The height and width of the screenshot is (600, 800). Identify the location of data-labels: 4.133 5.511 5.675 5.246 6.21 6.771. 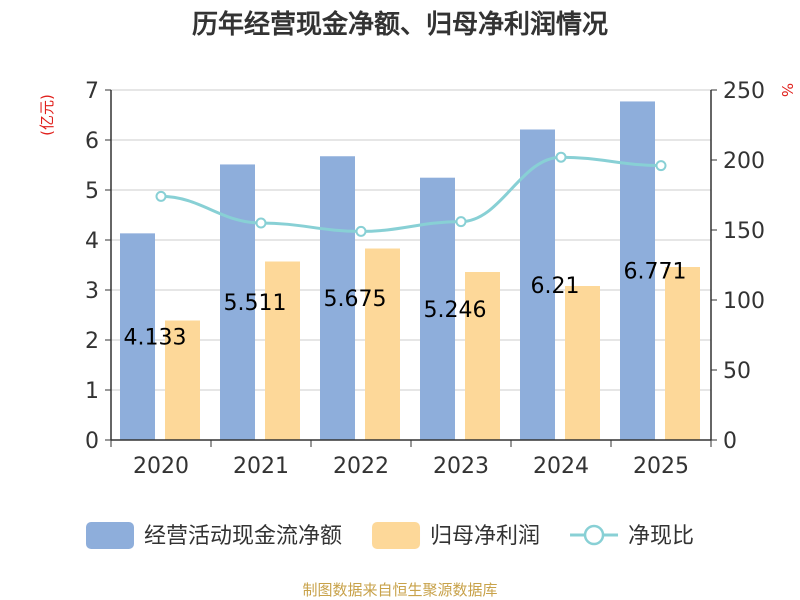
(405, 305).